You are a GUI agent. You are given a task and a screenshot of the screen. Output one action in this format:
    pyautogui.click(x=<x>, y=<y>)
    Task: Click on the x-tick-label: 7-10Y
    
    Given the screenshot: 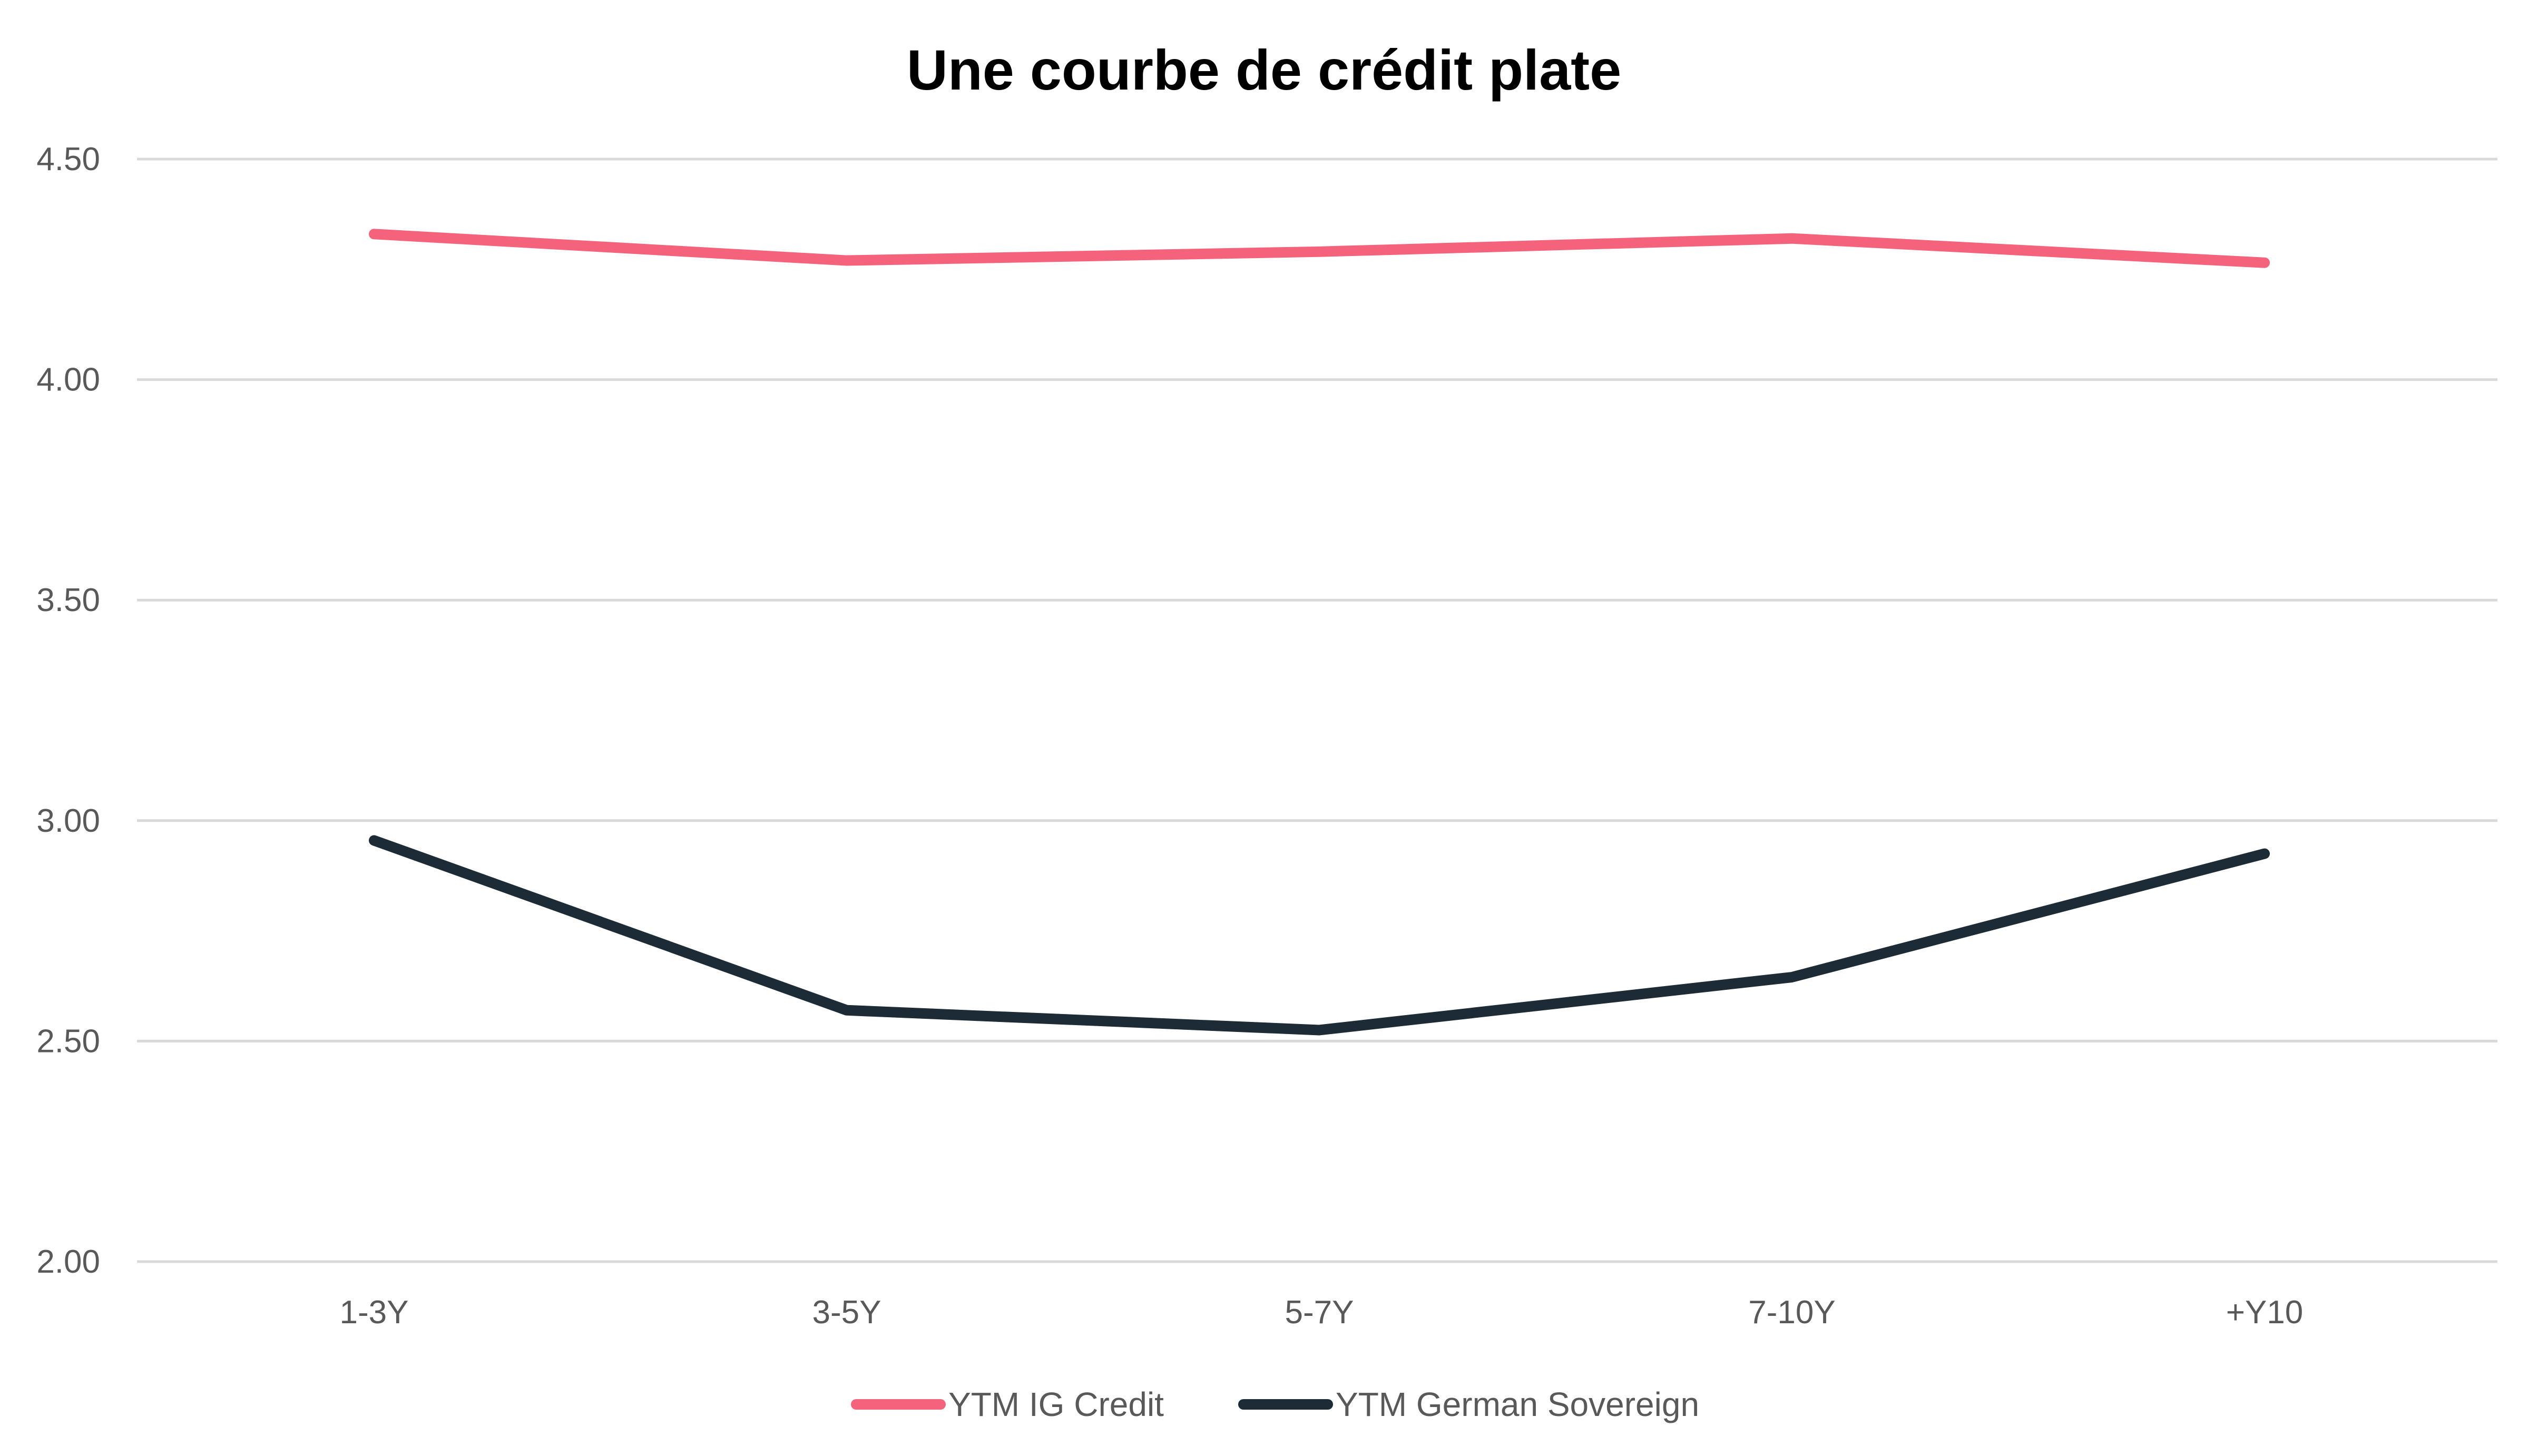 What is the action you would take?
    pyautogui.click(x=1792, y=1313)
    